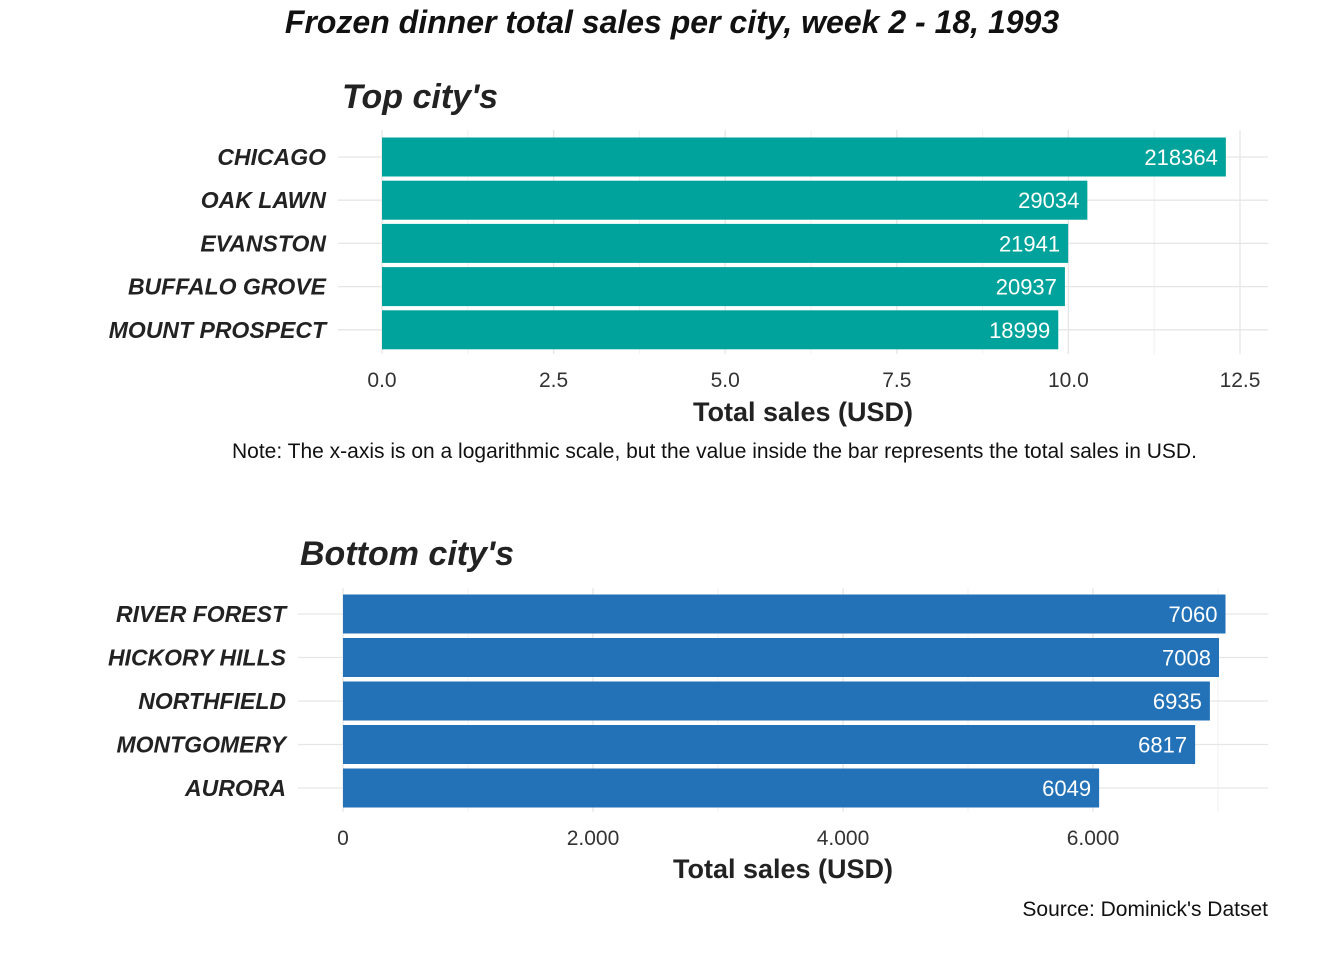  Describe the element at coordinates (843, 838) in the screenshot. I see `bottom-x-tick-label: 4.000` at that location.